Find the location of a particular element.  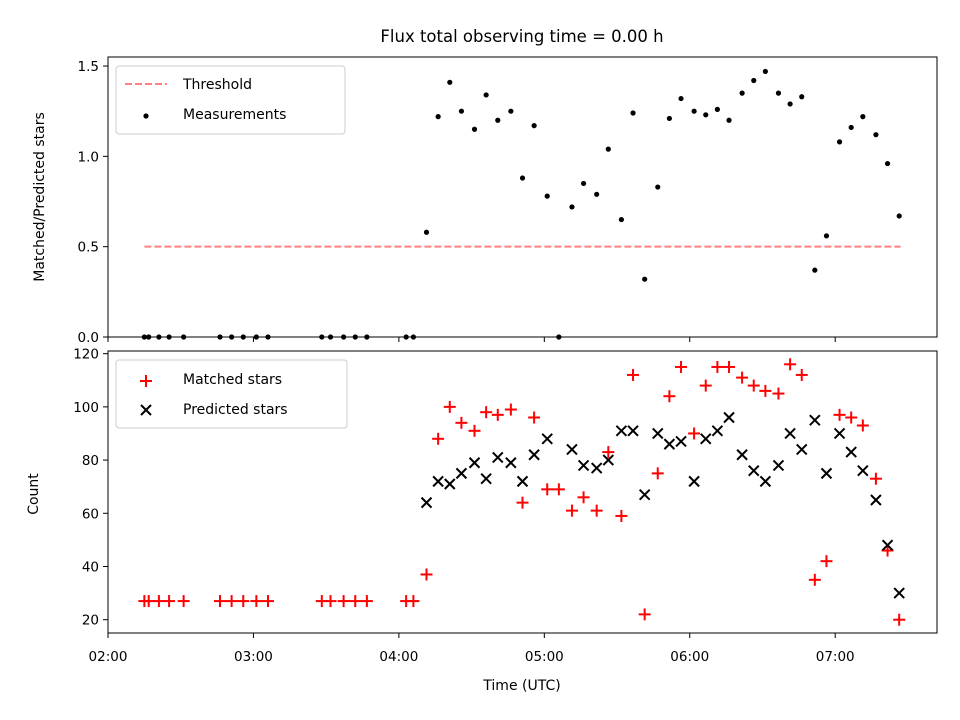

legend-predicted-label: Predicted stars is located at coordinates (235, 410).